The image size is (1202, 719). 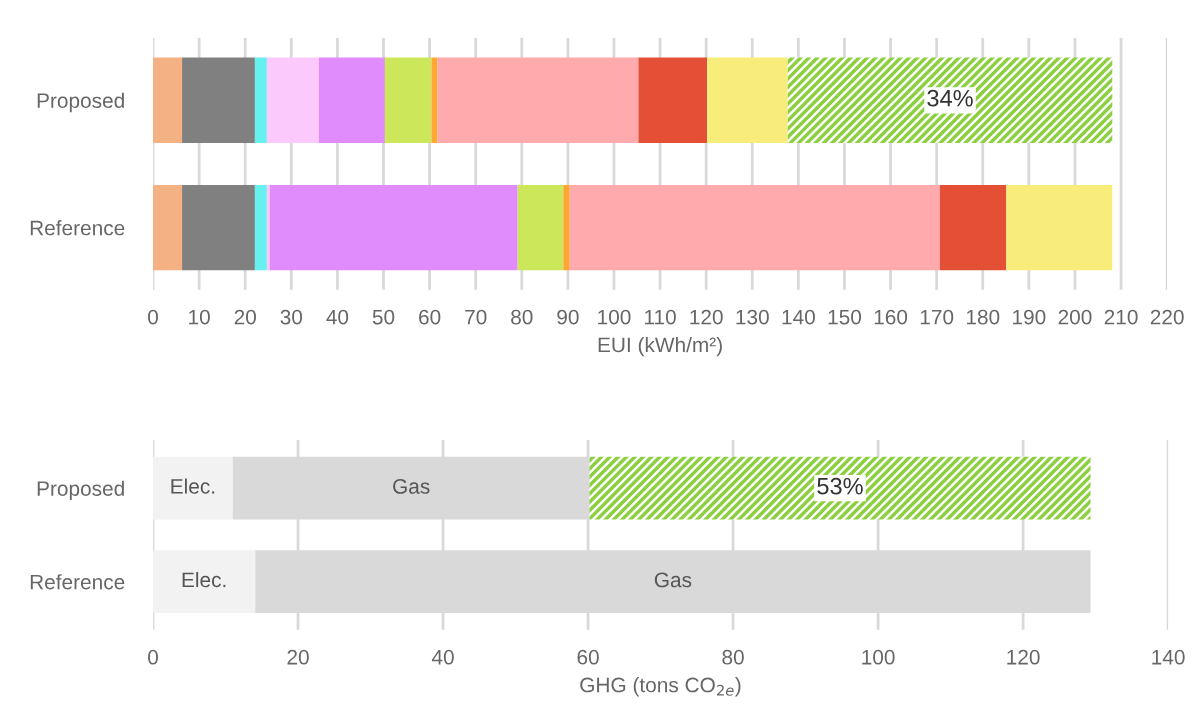 I want to click on series-label: Elec., so click(x=193, y=486).